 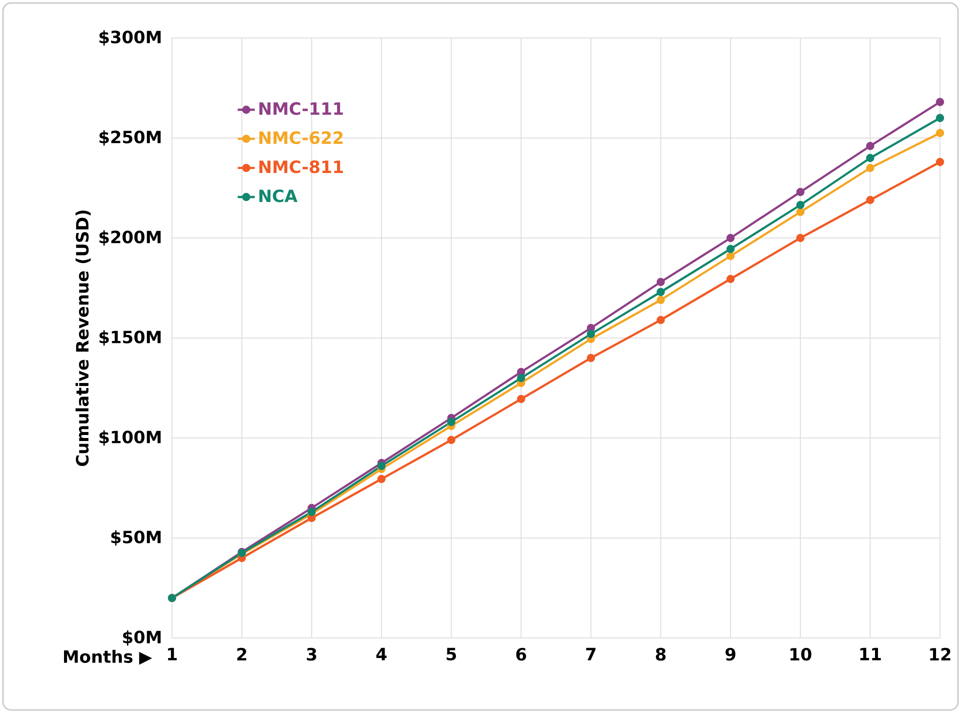 I want to click on legend-label: NMC-111, so click(x=301, y=108).